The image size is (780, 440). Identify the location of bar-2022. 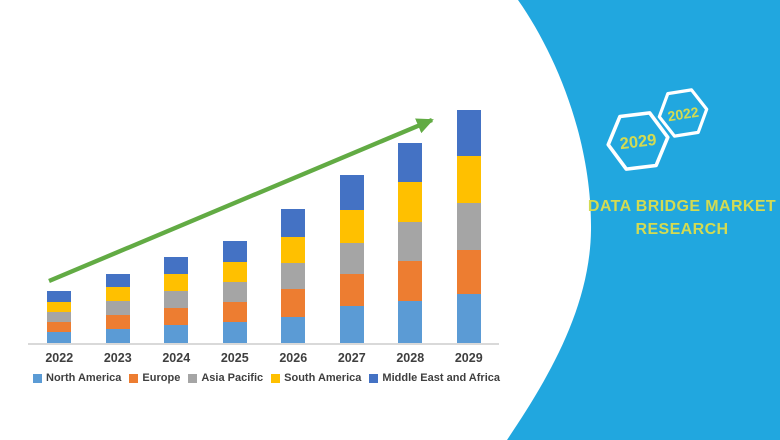
(59, 317).